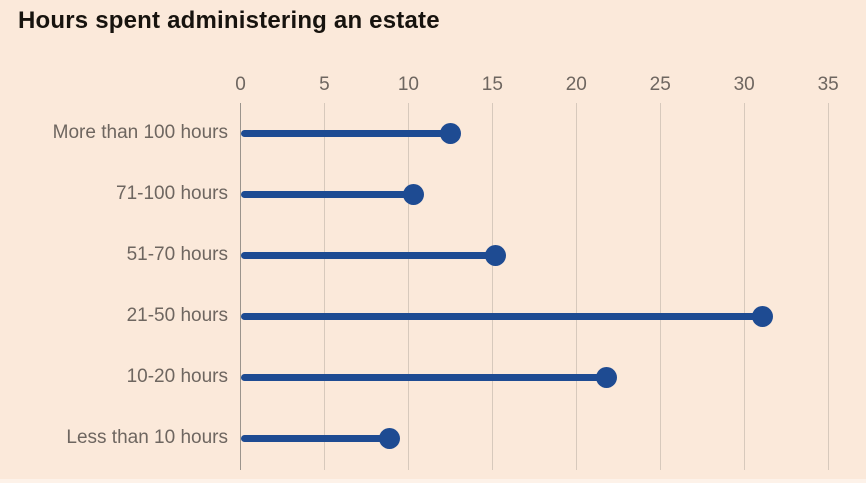 This screenshot has height=483, width=866. What do you see at coordinates (177, 254) in the screenshot?
I see `category-label: 51-70 hours` at bounding box center [177, 254].